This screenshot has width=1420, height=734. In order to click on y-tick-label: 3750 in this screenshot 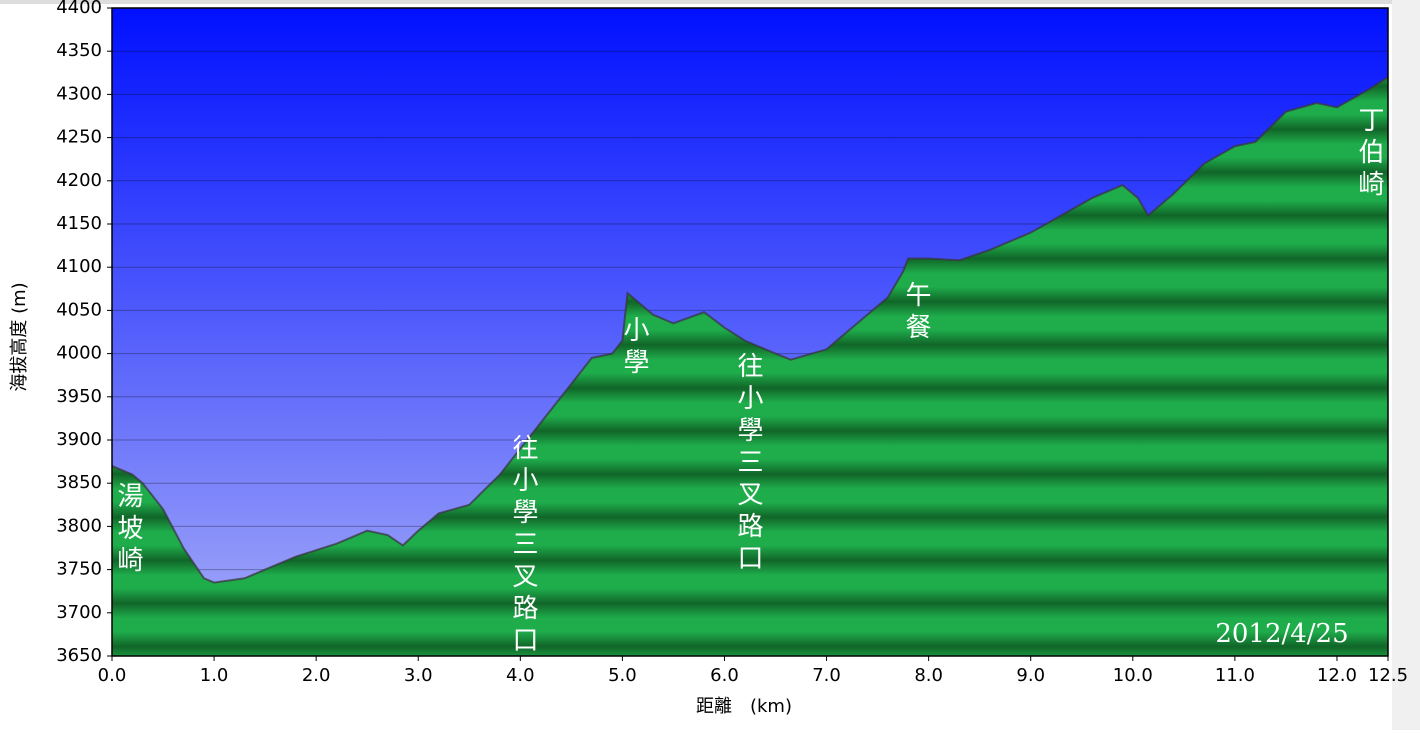, I will do `click(79, 569)`.